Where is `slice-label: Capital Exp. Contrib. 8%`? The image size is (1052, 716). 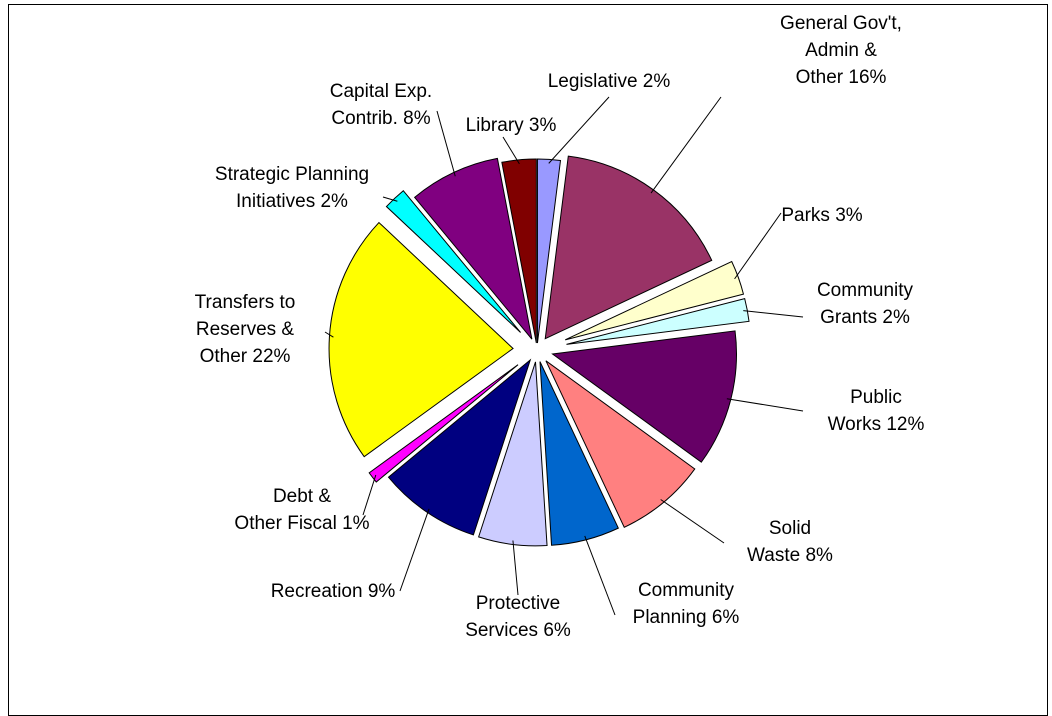 slice-label: Capital Exp. Contrib. 8% is located at coordinates (381, 105).